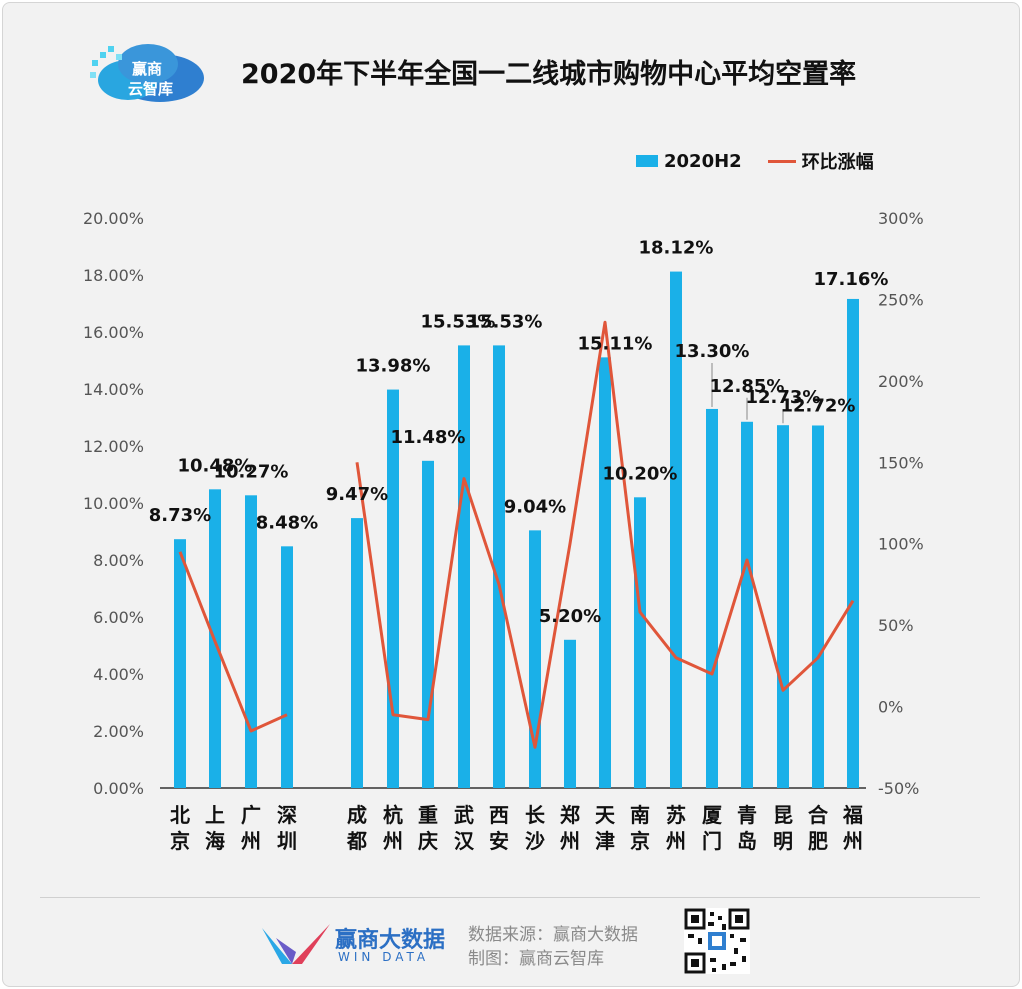 This screenshot has height=989, width=1022. Describe the element at coordinates (428, 624) in the screenshot. I see `bar-重庆` at that location.